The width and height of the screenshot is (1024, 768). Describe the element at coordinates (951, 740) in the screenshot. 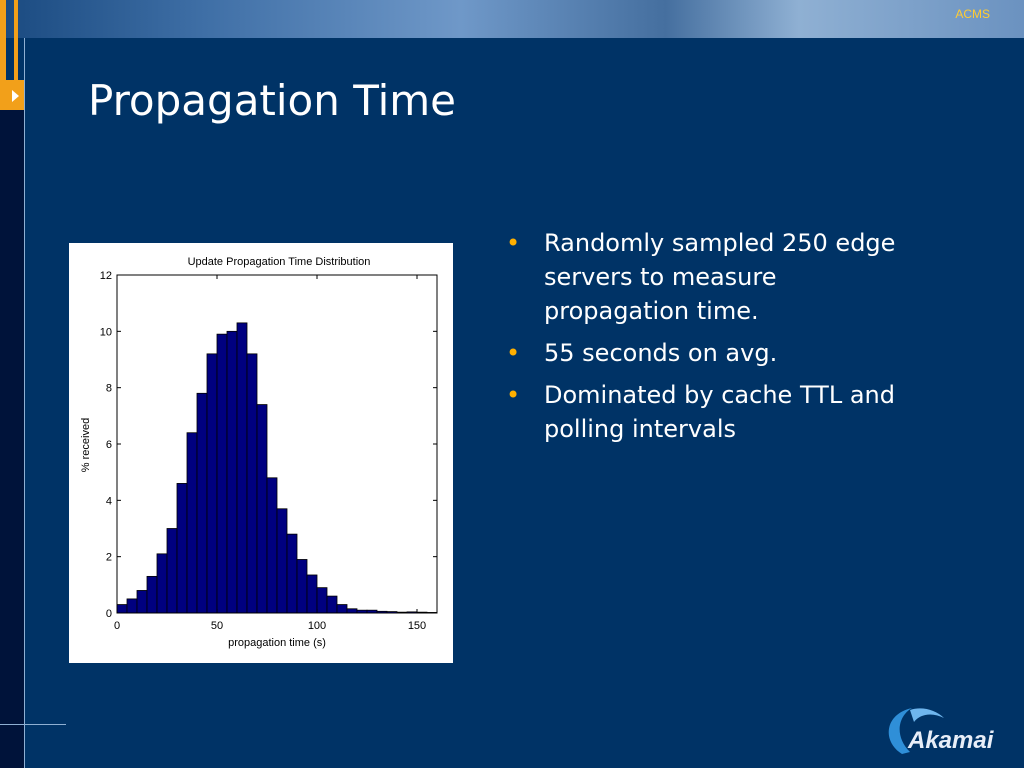

I see `logo-text: Akamai` at that location.